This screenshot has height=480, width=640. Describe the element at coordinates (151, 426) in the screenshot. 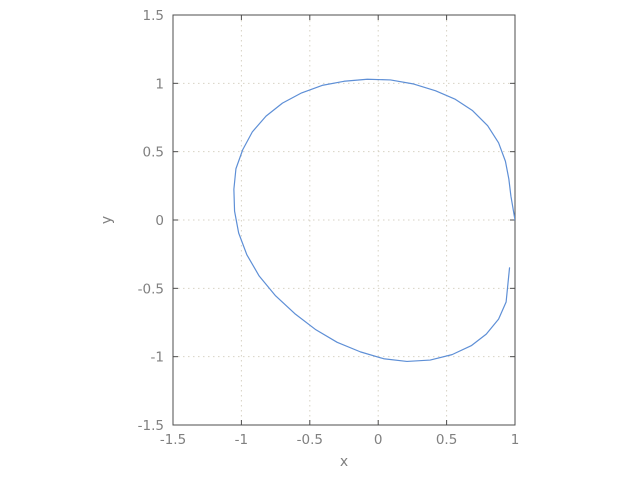

I see `y-tick-label: -1.5` at that location.